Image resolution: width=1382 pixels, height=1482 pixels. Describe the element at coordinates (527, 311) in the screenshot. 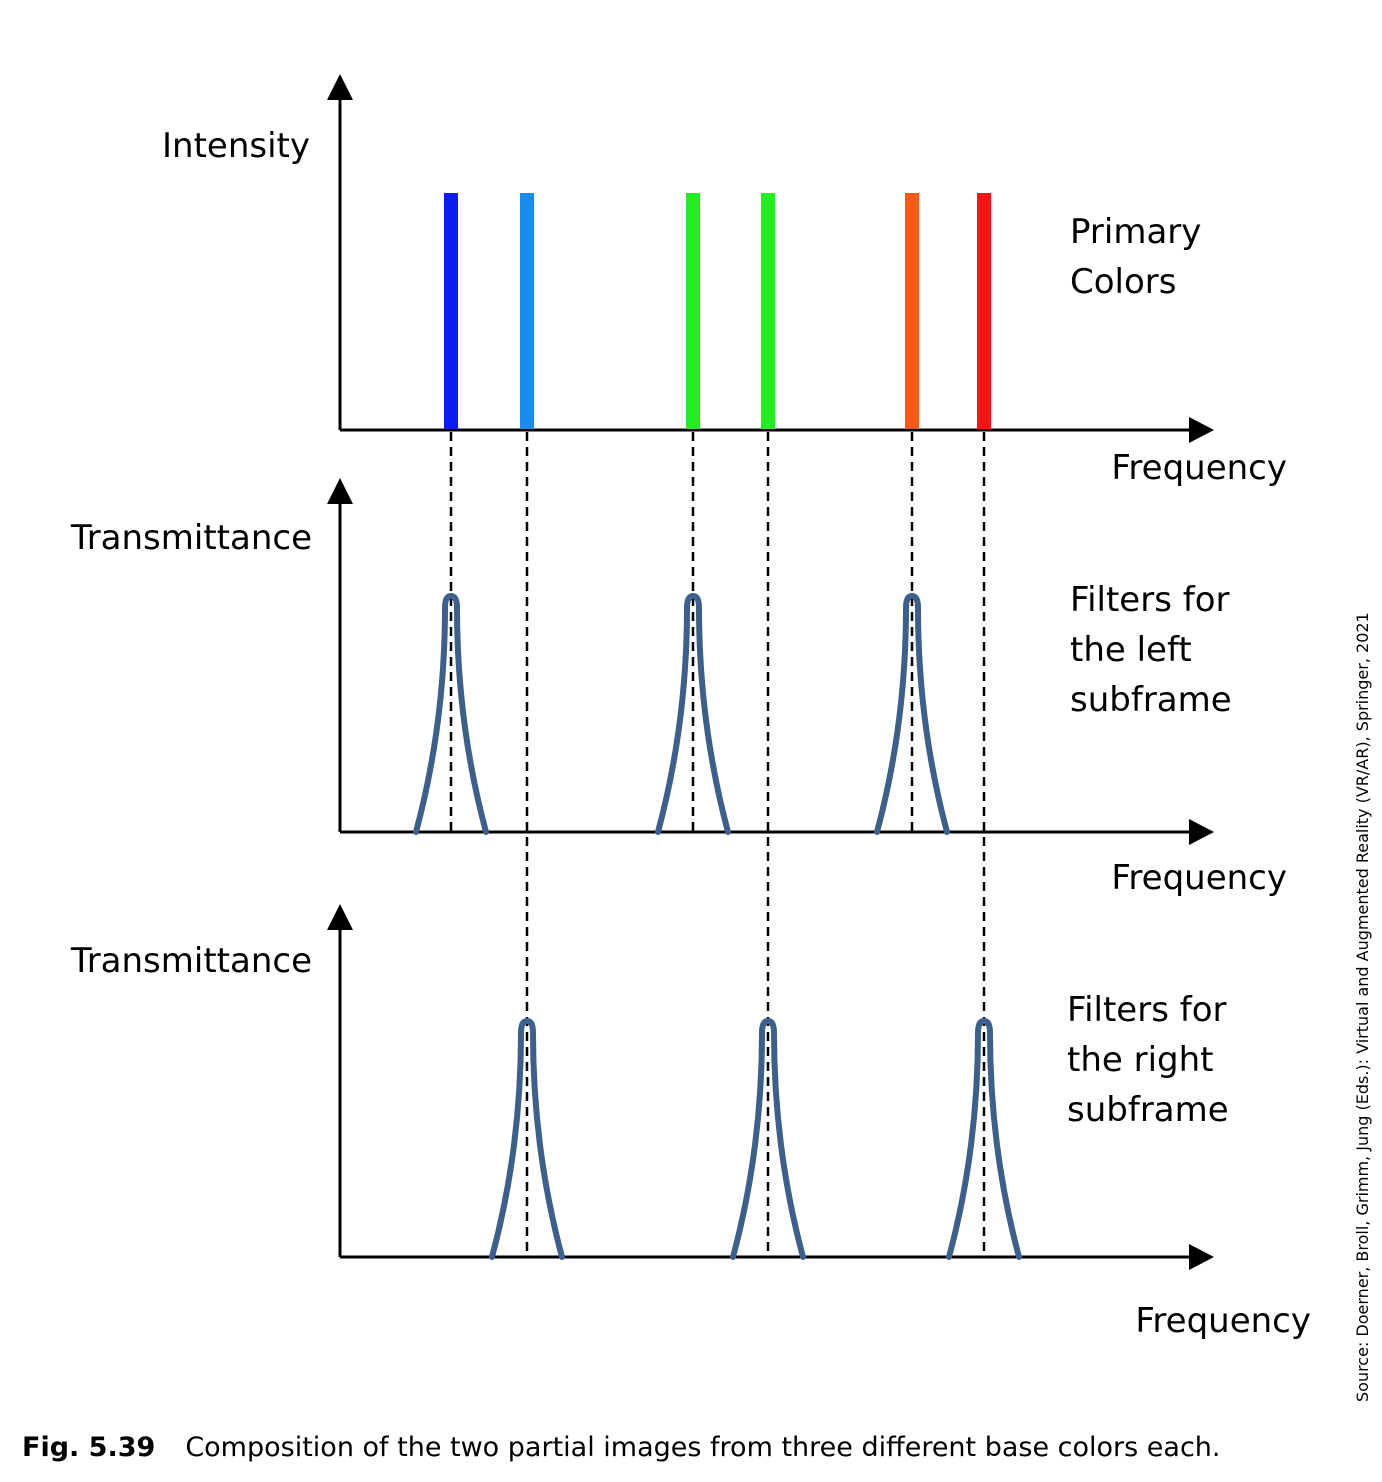

I see `primary-line-light-blue` at that location.